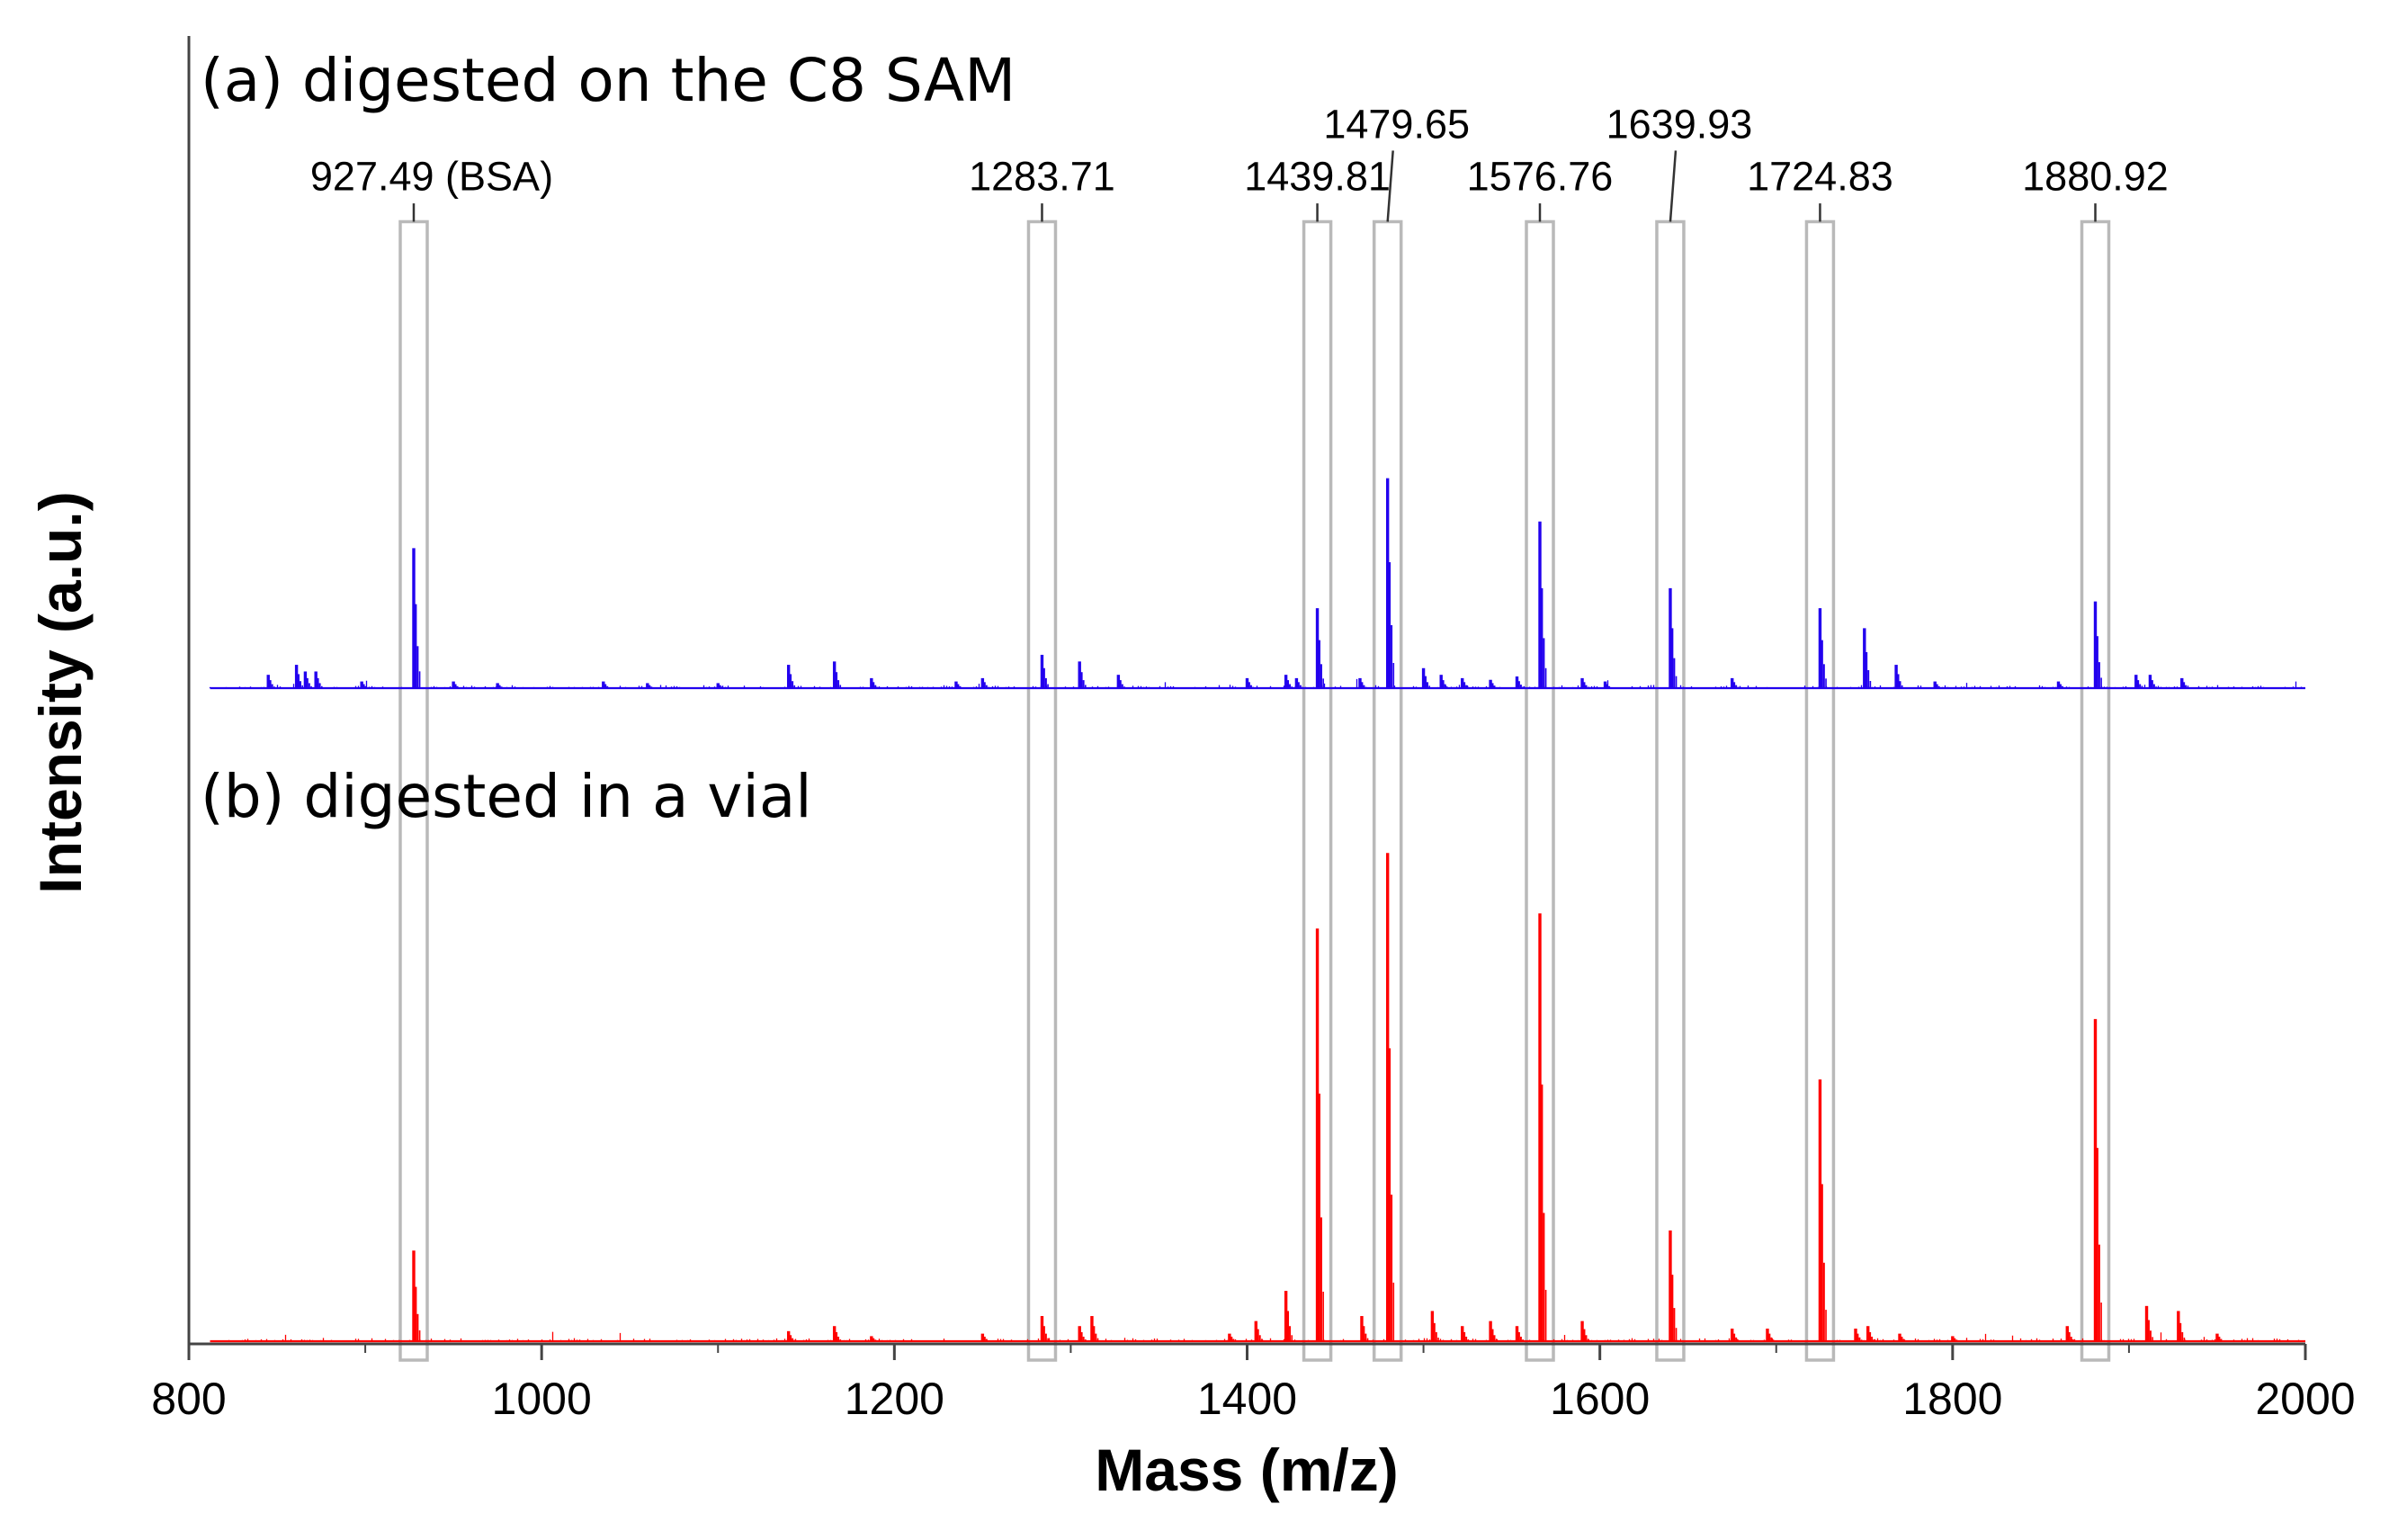 The height and width of the screenshot is (1540, 2398). I want to click on peak-label: 1724.83, so click(1820, 177).